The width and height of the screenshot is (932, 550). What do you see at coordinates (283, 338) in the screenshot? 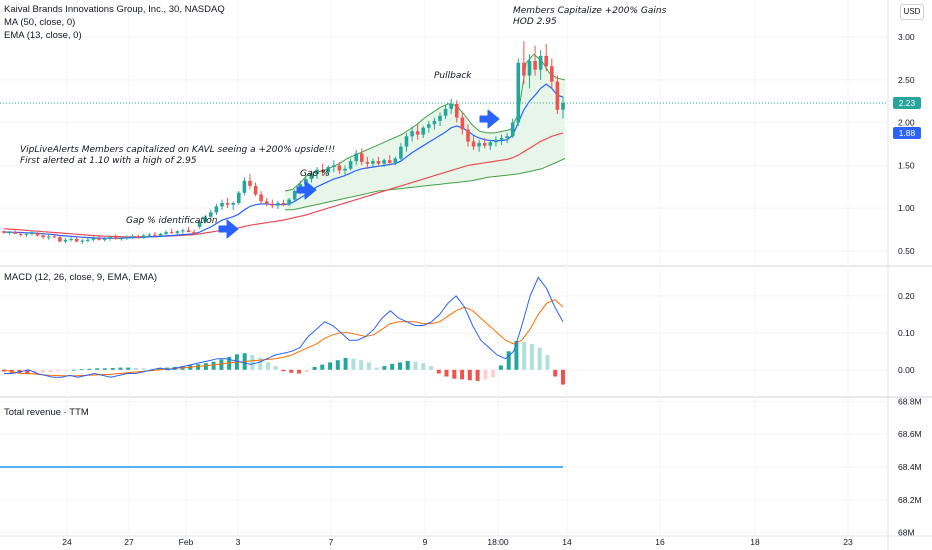
I see `signal-line` at bounding box center [283, 338].